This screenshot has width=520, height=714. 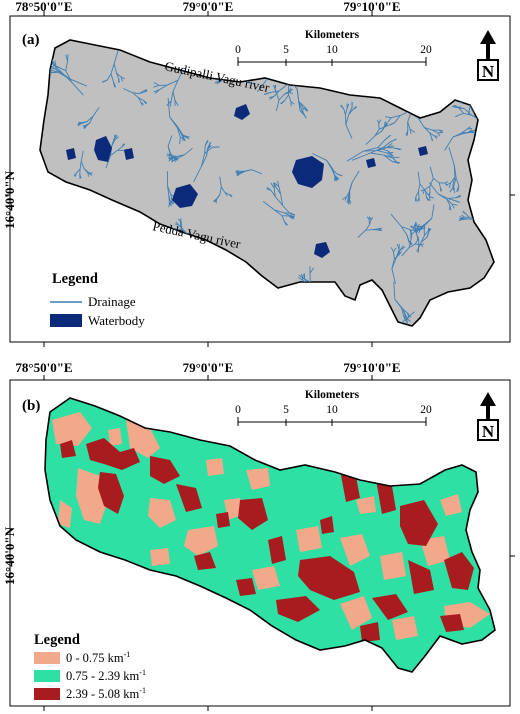 I want to click on high-swatch, so click(x=47, y=694).